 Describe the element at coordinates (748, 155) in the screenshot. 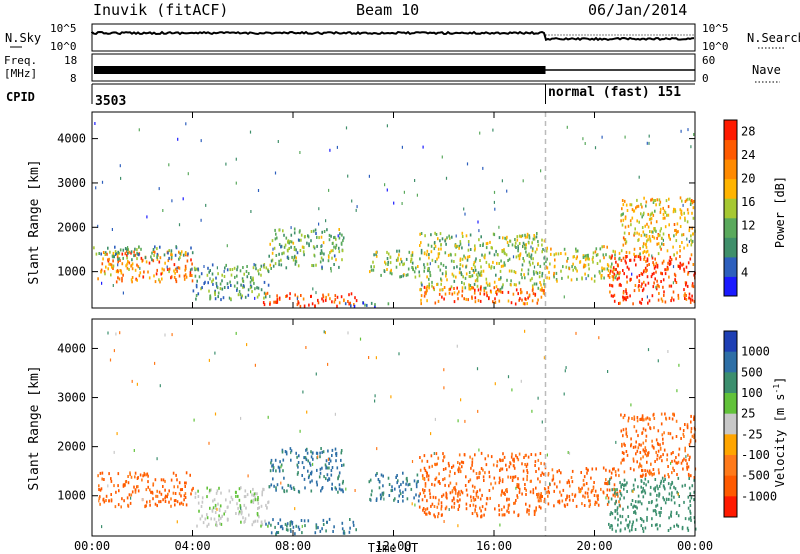

I see `colorbar-tick-label: 24` at that location.